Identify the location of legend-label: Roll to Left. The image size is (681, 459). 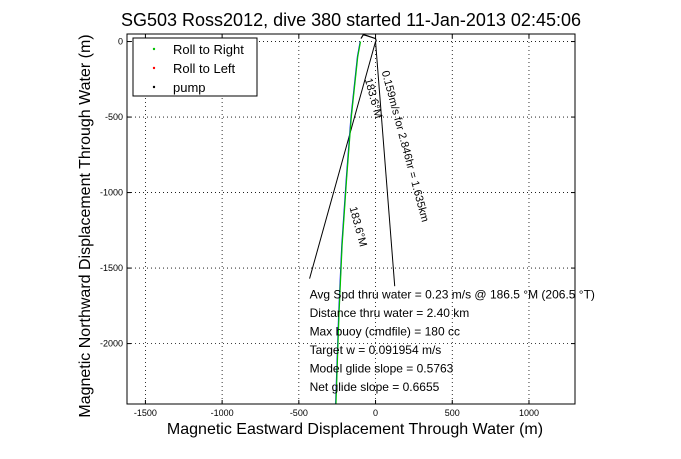
(204, 68).